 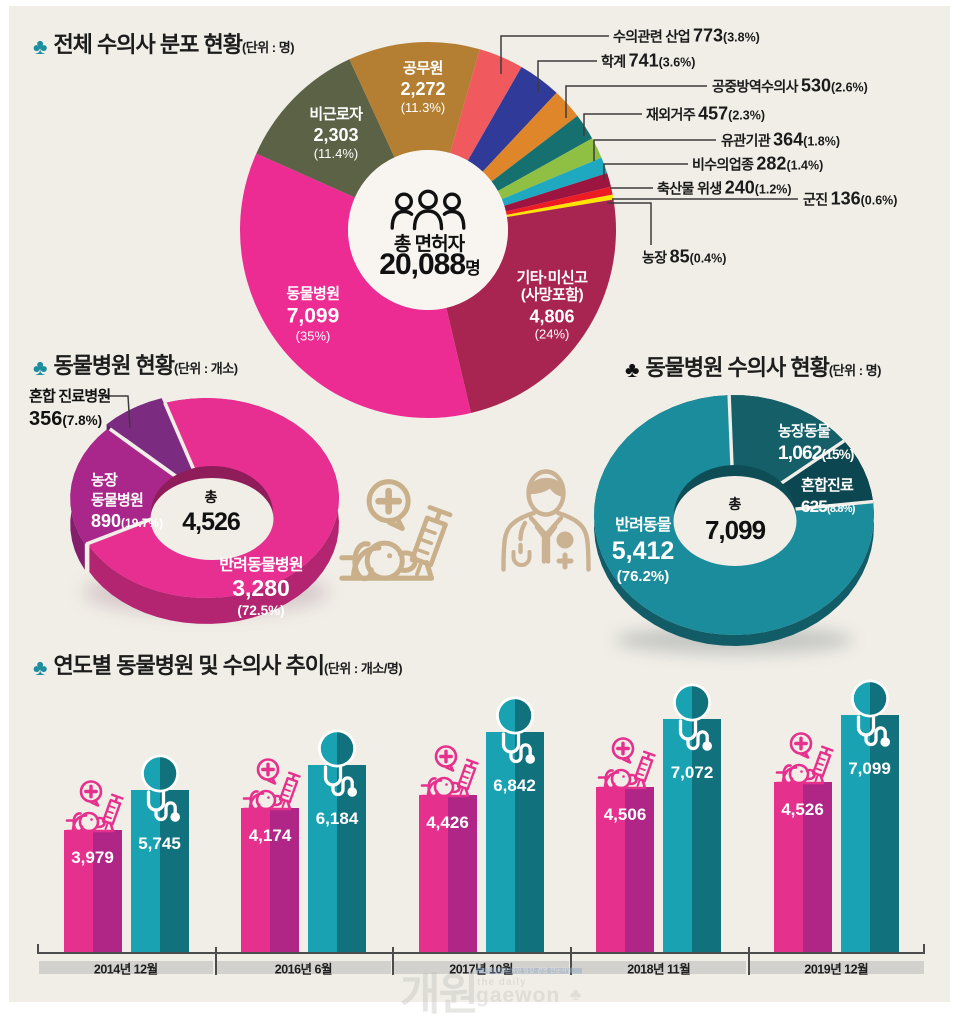 I want to click on bar-vets-2018년 11월, so click(x=692, y=835).